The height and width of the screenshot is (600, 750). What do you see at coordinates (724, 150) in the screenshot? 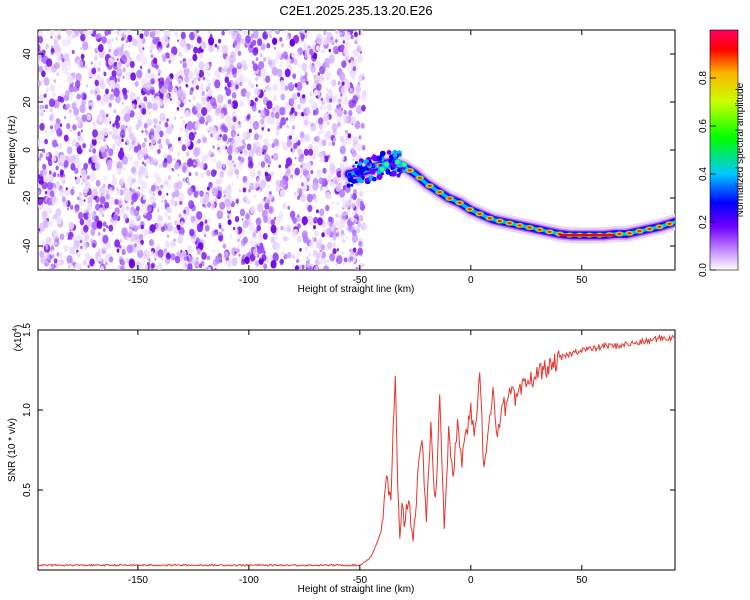
I see `colorbar-gradient` at bounding box center [724, 150].